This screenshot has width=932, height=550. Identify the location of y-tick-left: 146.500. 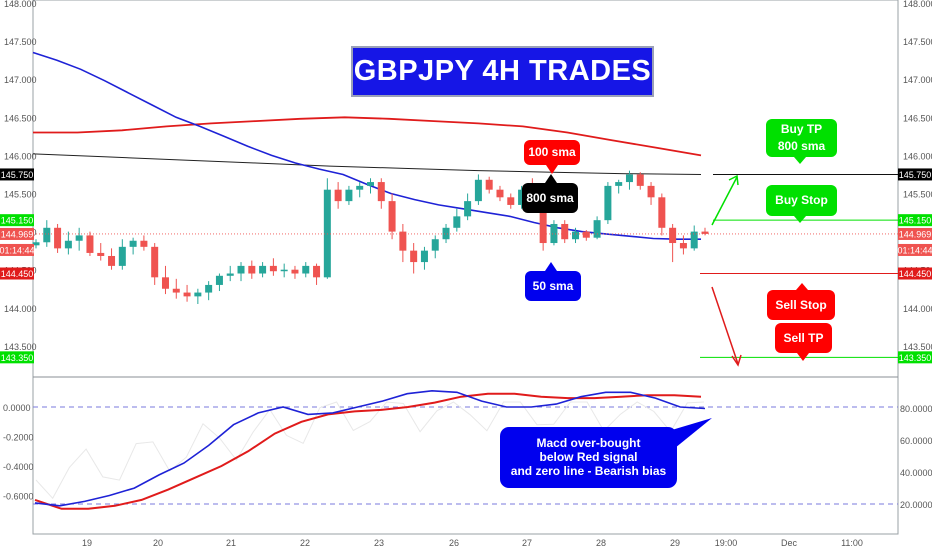
(20, 118).